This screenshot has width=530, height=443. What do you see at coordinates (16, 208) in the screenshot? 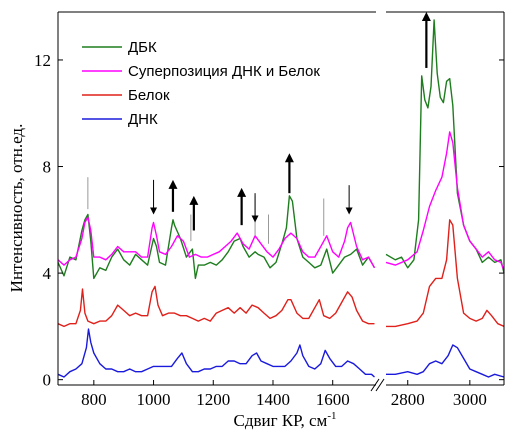
I see `y-axis-title: Интенсивность, отн.ед.` at bounding box center [16, 208].